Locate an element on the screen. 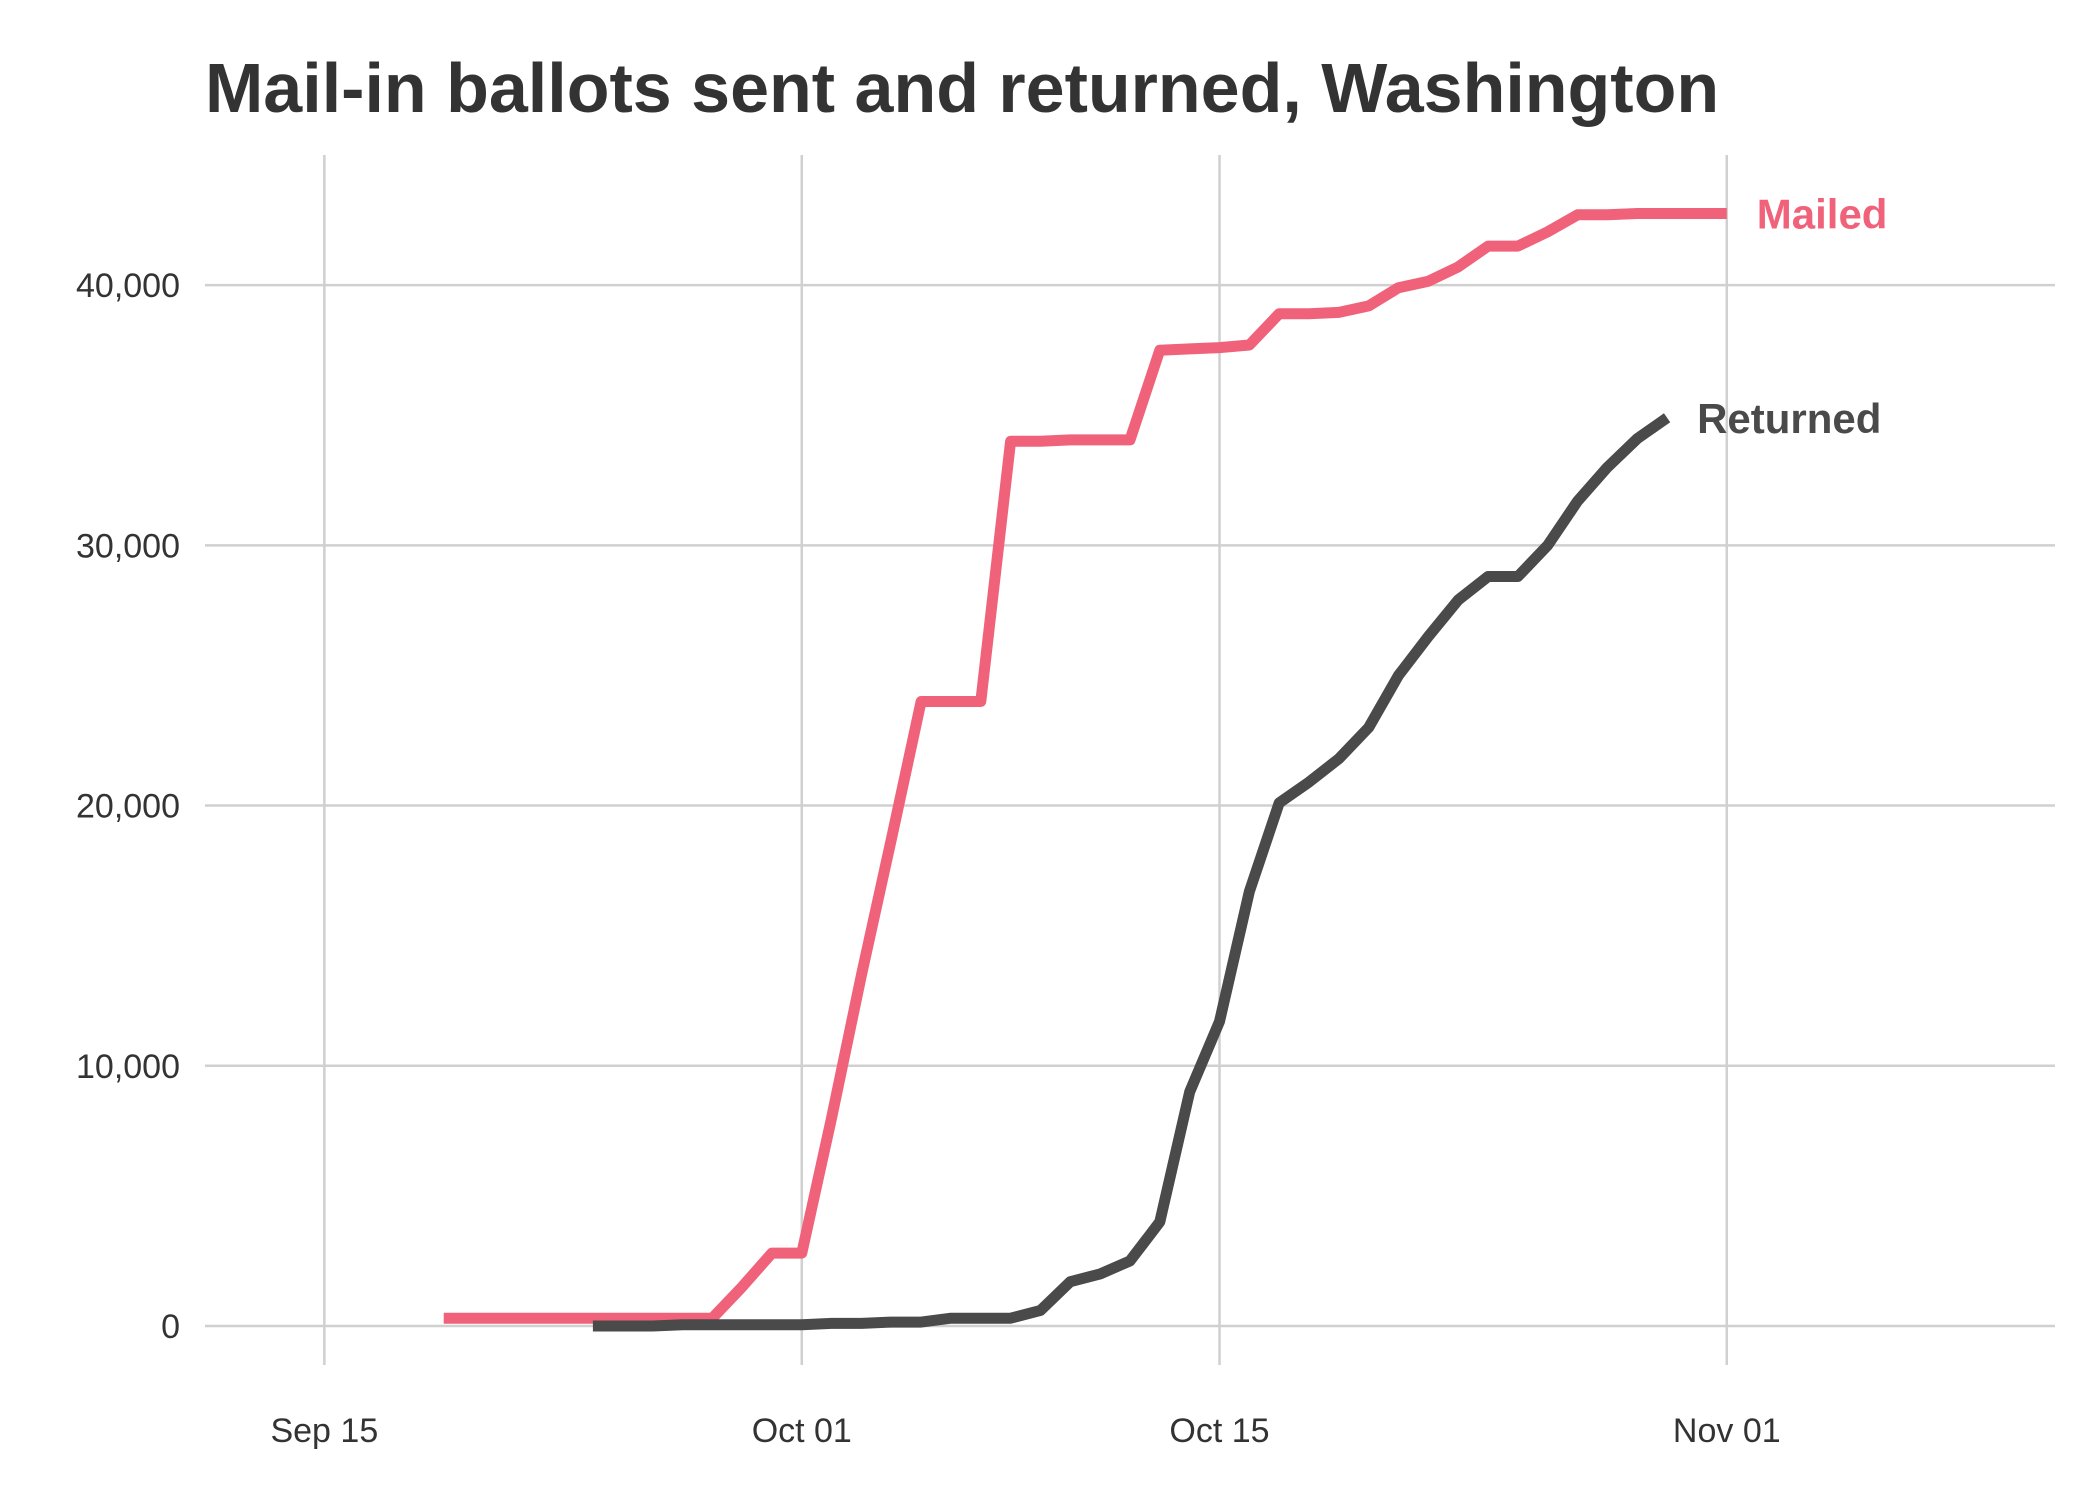 The width and height of the screenshot is (2100, 1500). series-label-mailed: Mailed is located at coordinates (1822, 214).